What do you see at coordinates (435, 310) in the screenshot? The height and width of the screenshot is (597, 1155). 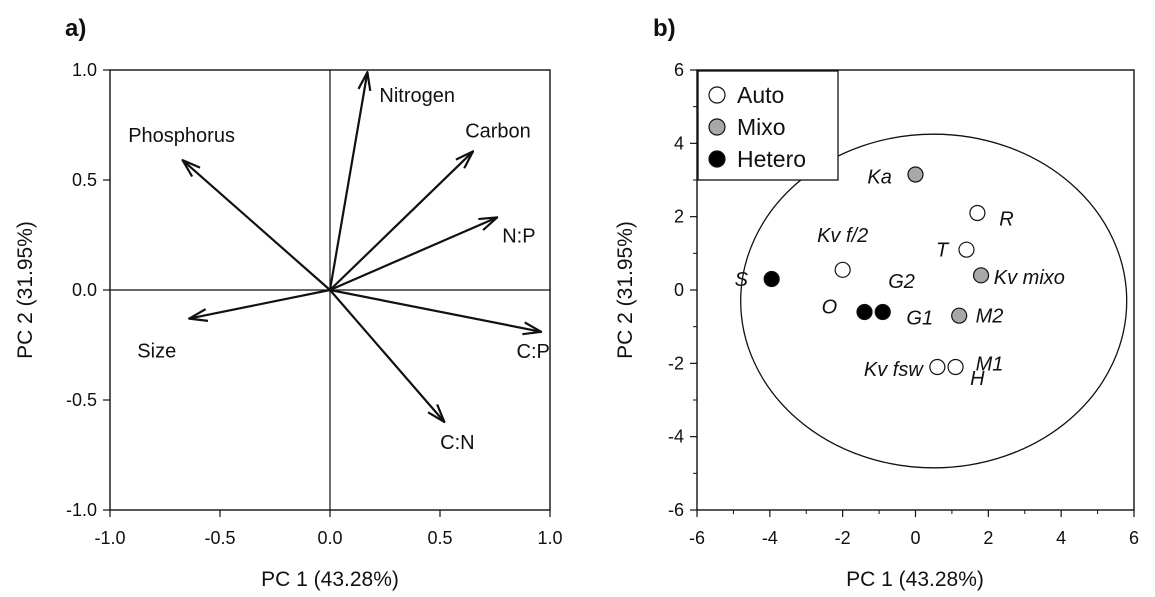 I see `loading-vector-c-p` at bounding box center [435, 310].